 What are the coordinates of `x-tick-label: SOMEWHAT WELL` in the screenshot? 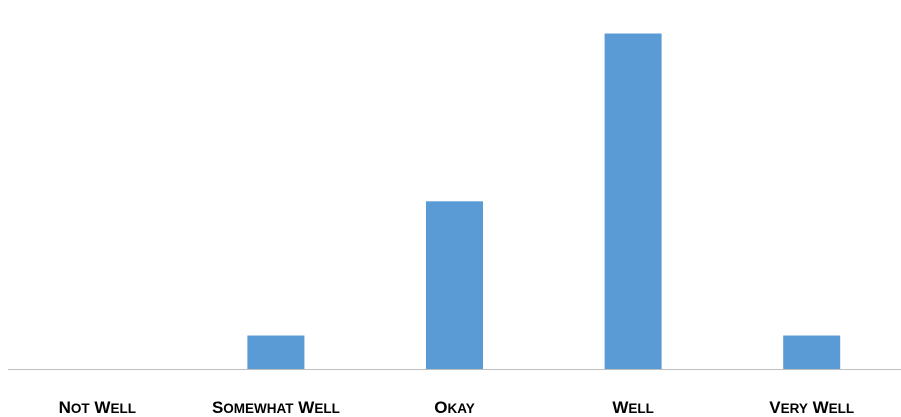 It's located at (276, 407).